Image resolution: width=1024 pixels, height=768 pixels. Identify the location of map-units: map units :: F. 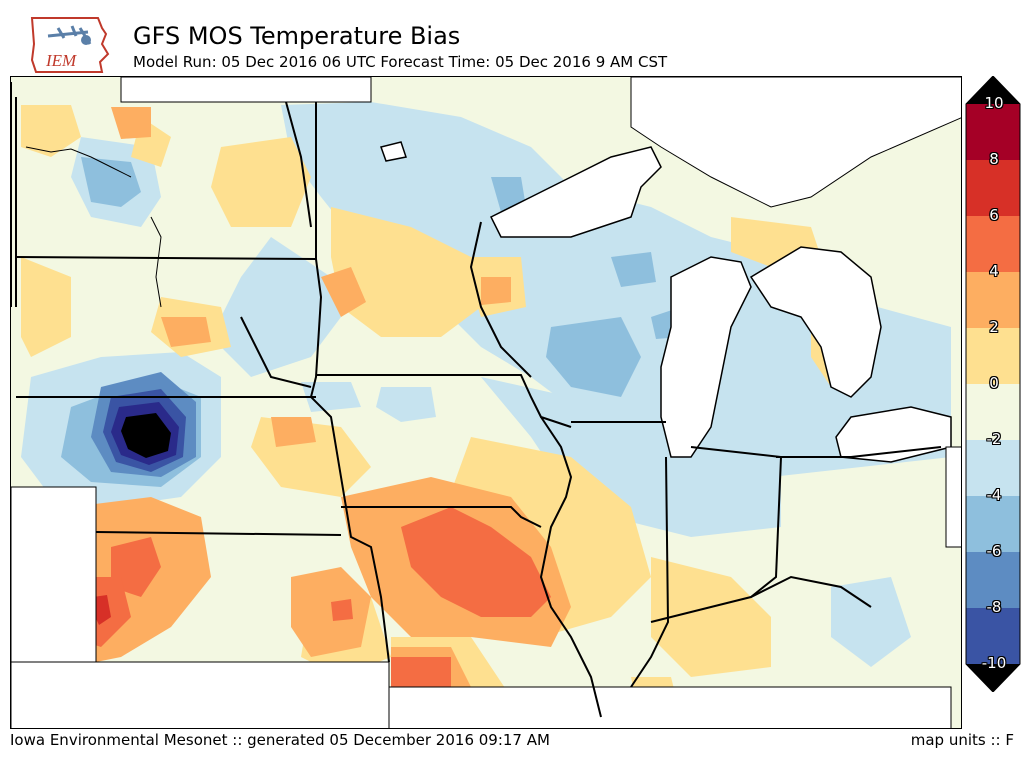
(962, 740).